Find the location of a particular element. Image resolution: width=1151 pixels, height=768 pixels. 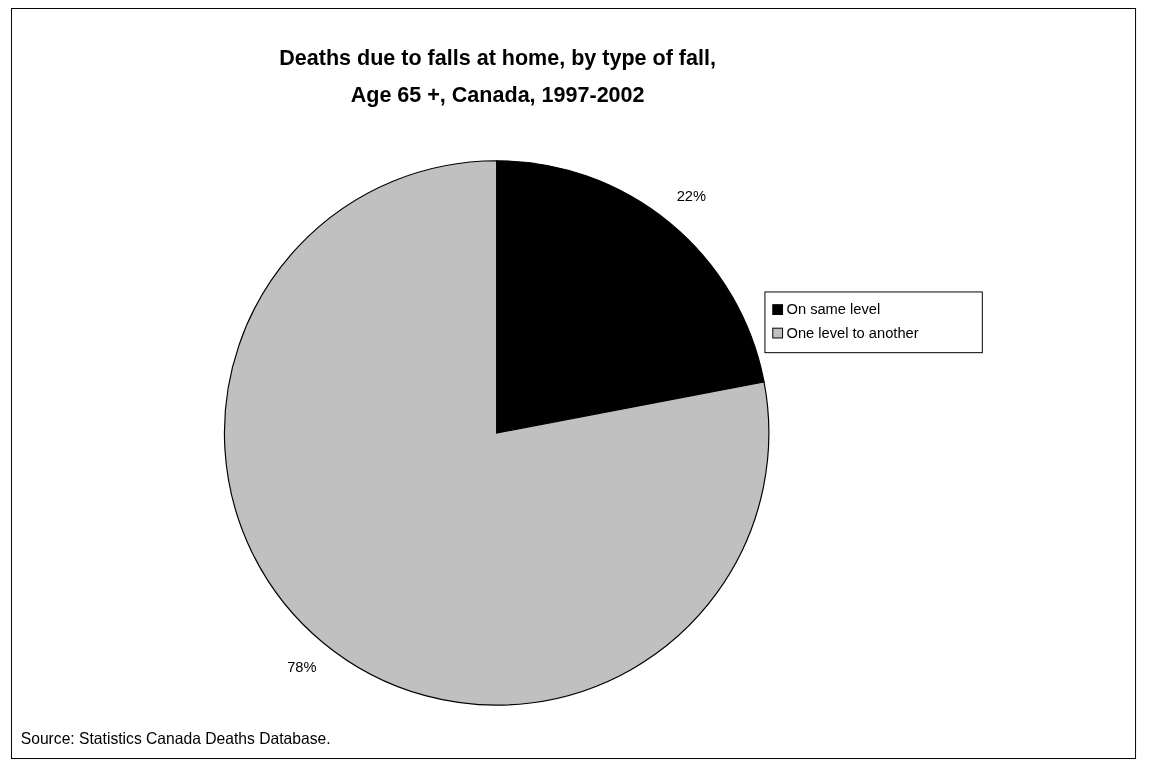

data-label: 78% is located at coordinates (302, 667).